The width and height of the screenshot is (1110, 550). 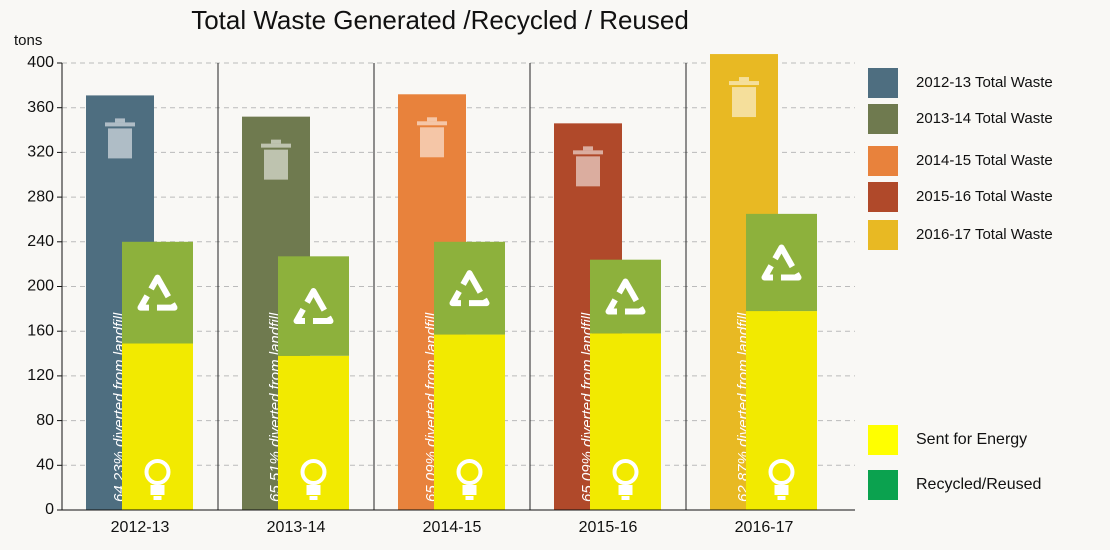 What do you see at coordinates (984, 82) in the screenshot?
I see `legend-label: 2012-13 Total Waste` at bounding box center [984, 82].